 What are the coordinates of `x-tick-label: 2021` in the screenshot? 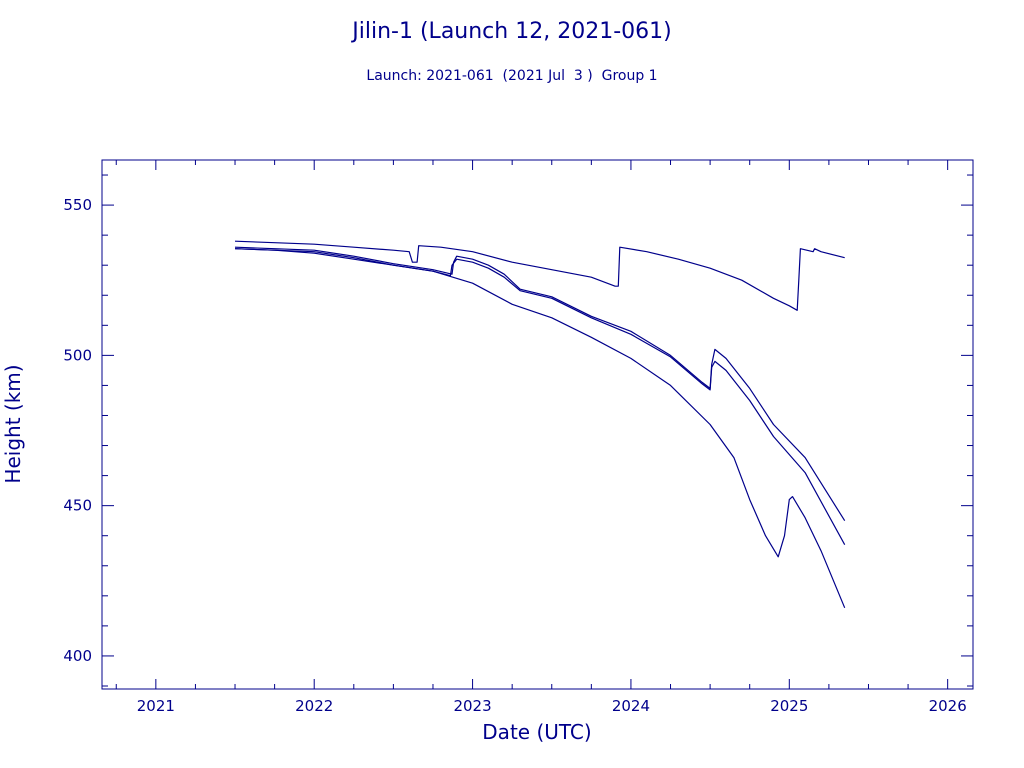 It's located at (156, 706).